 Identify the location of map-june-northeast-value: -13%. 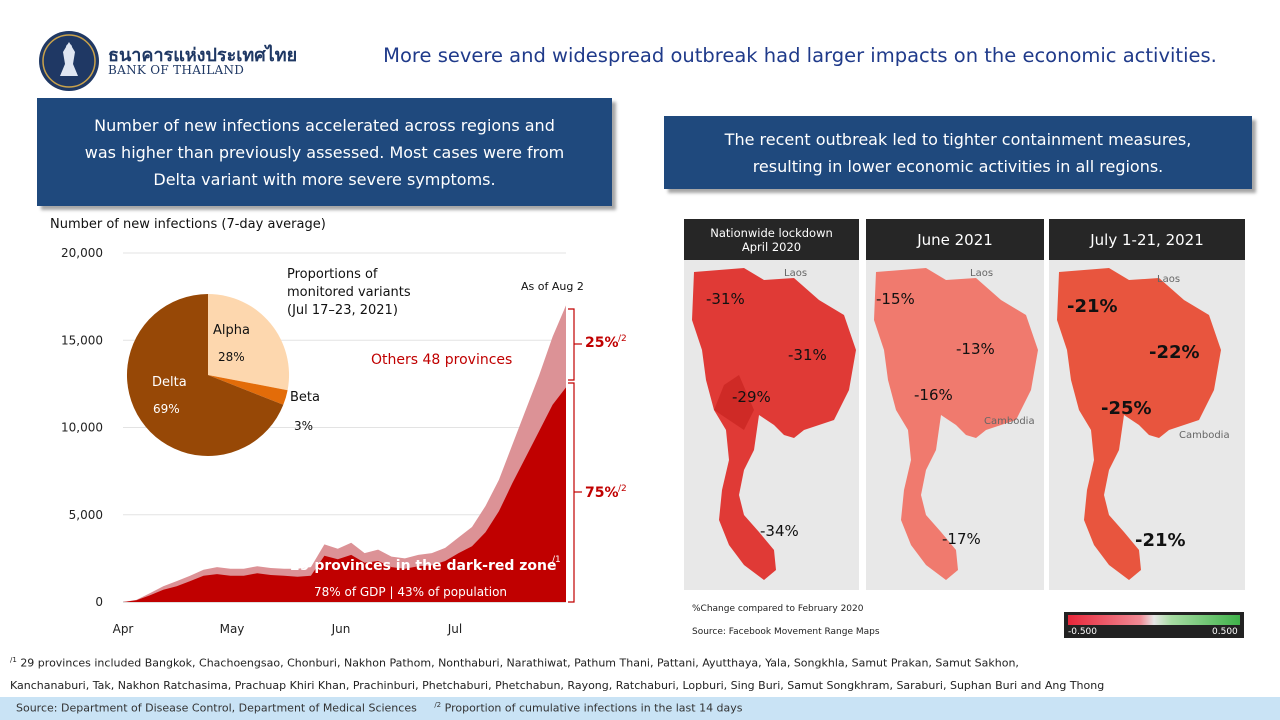
(975, 349).